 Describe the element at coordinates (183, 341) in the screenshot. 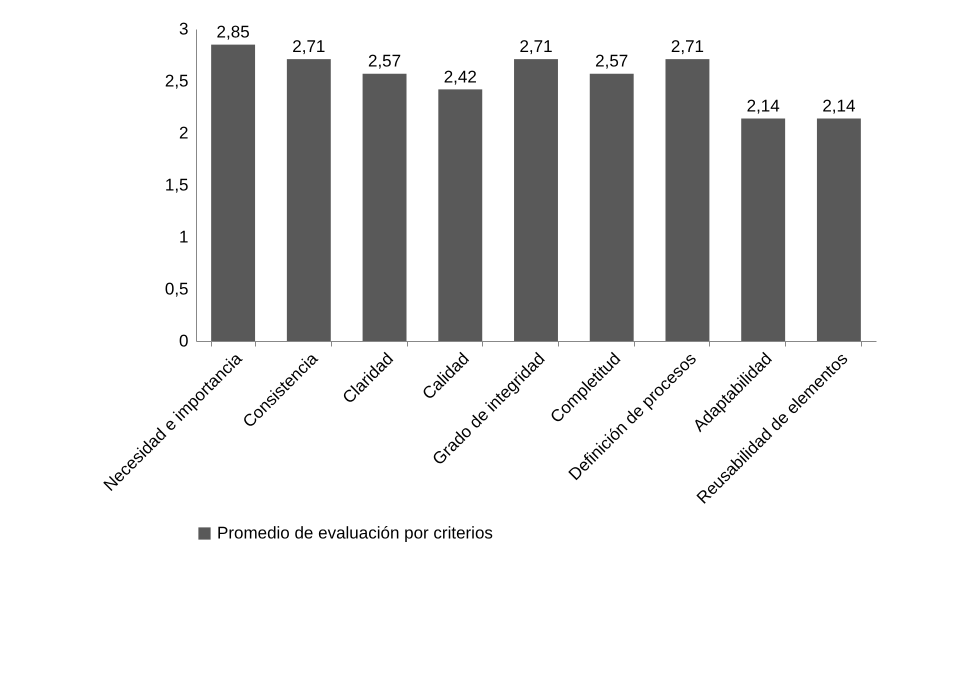

I see `y-tick-label: 0` at that location.